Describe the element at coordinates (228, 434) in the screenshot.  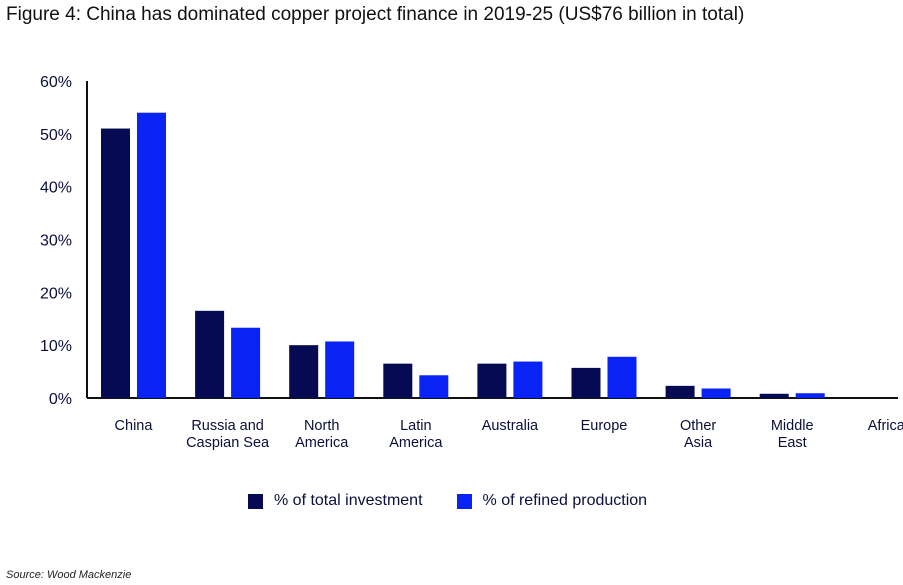
I see `x-category-label: Russia and Caspian Sea` at that location.